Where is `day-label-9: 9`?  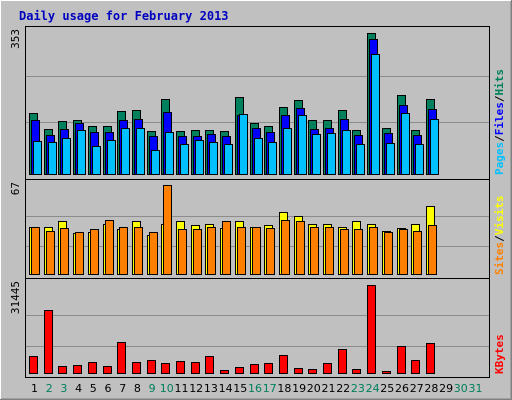
day-label-9: 9 is located at coordinates (152, 388).